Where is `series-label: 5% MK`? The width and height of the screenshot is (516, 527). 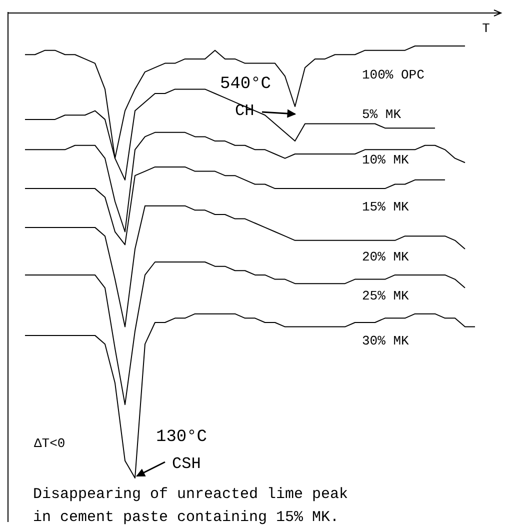
series-label: 5% MK is located at coordinates (382, 114).